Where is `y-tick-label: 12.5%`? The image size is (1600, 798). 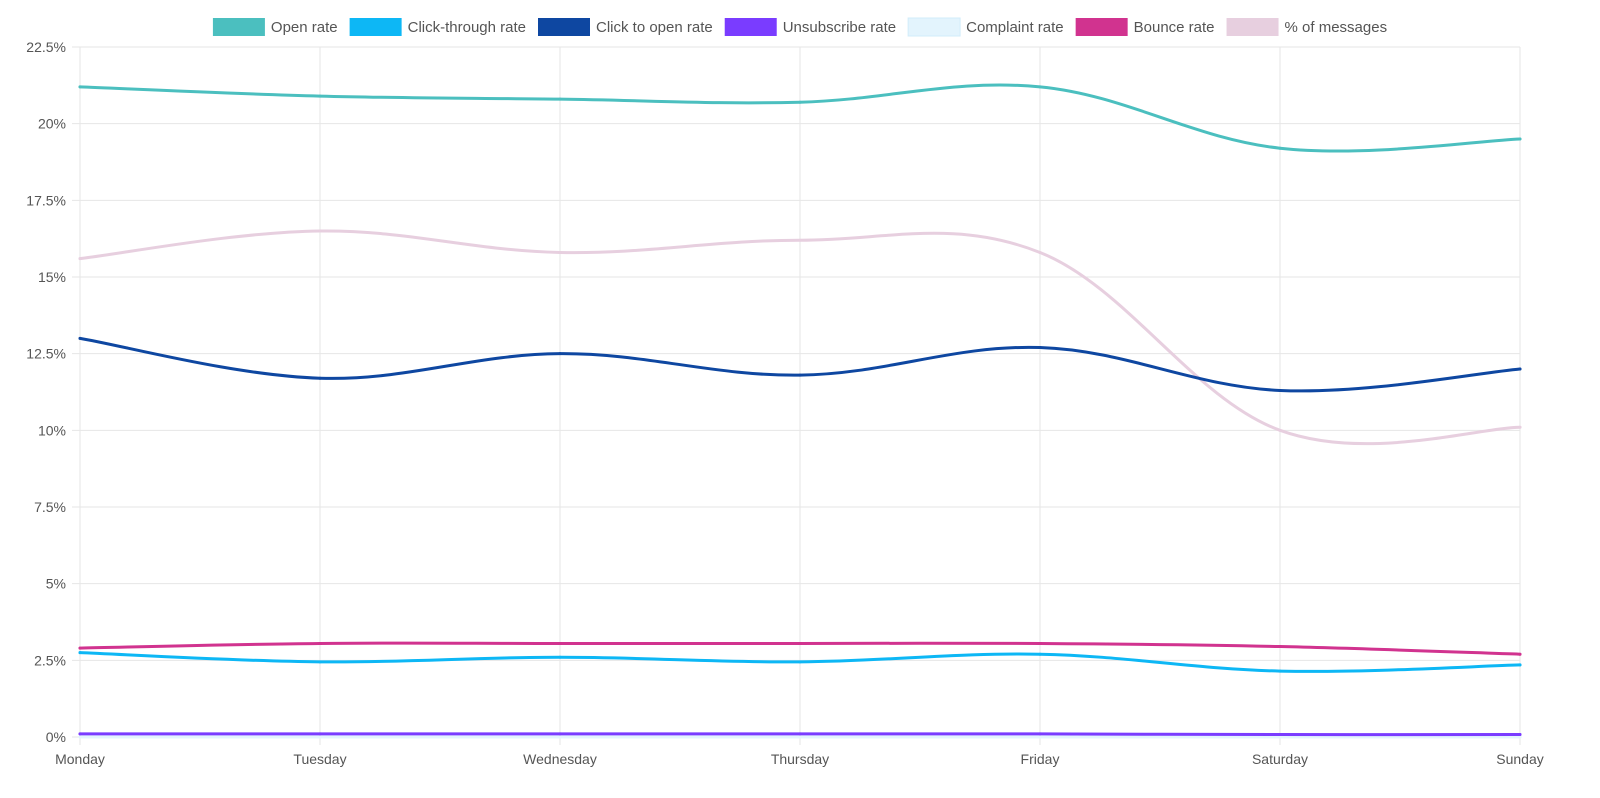
y-tick-label: 12.5% is located at coordinates (46, 354).